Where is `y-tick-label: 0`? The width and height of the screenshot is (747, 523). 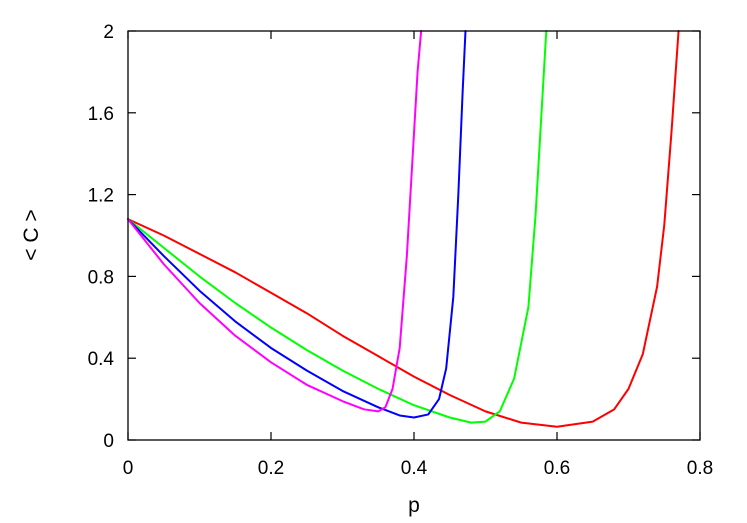
y-tick-label: 0 is located at coordinates (108, 441).